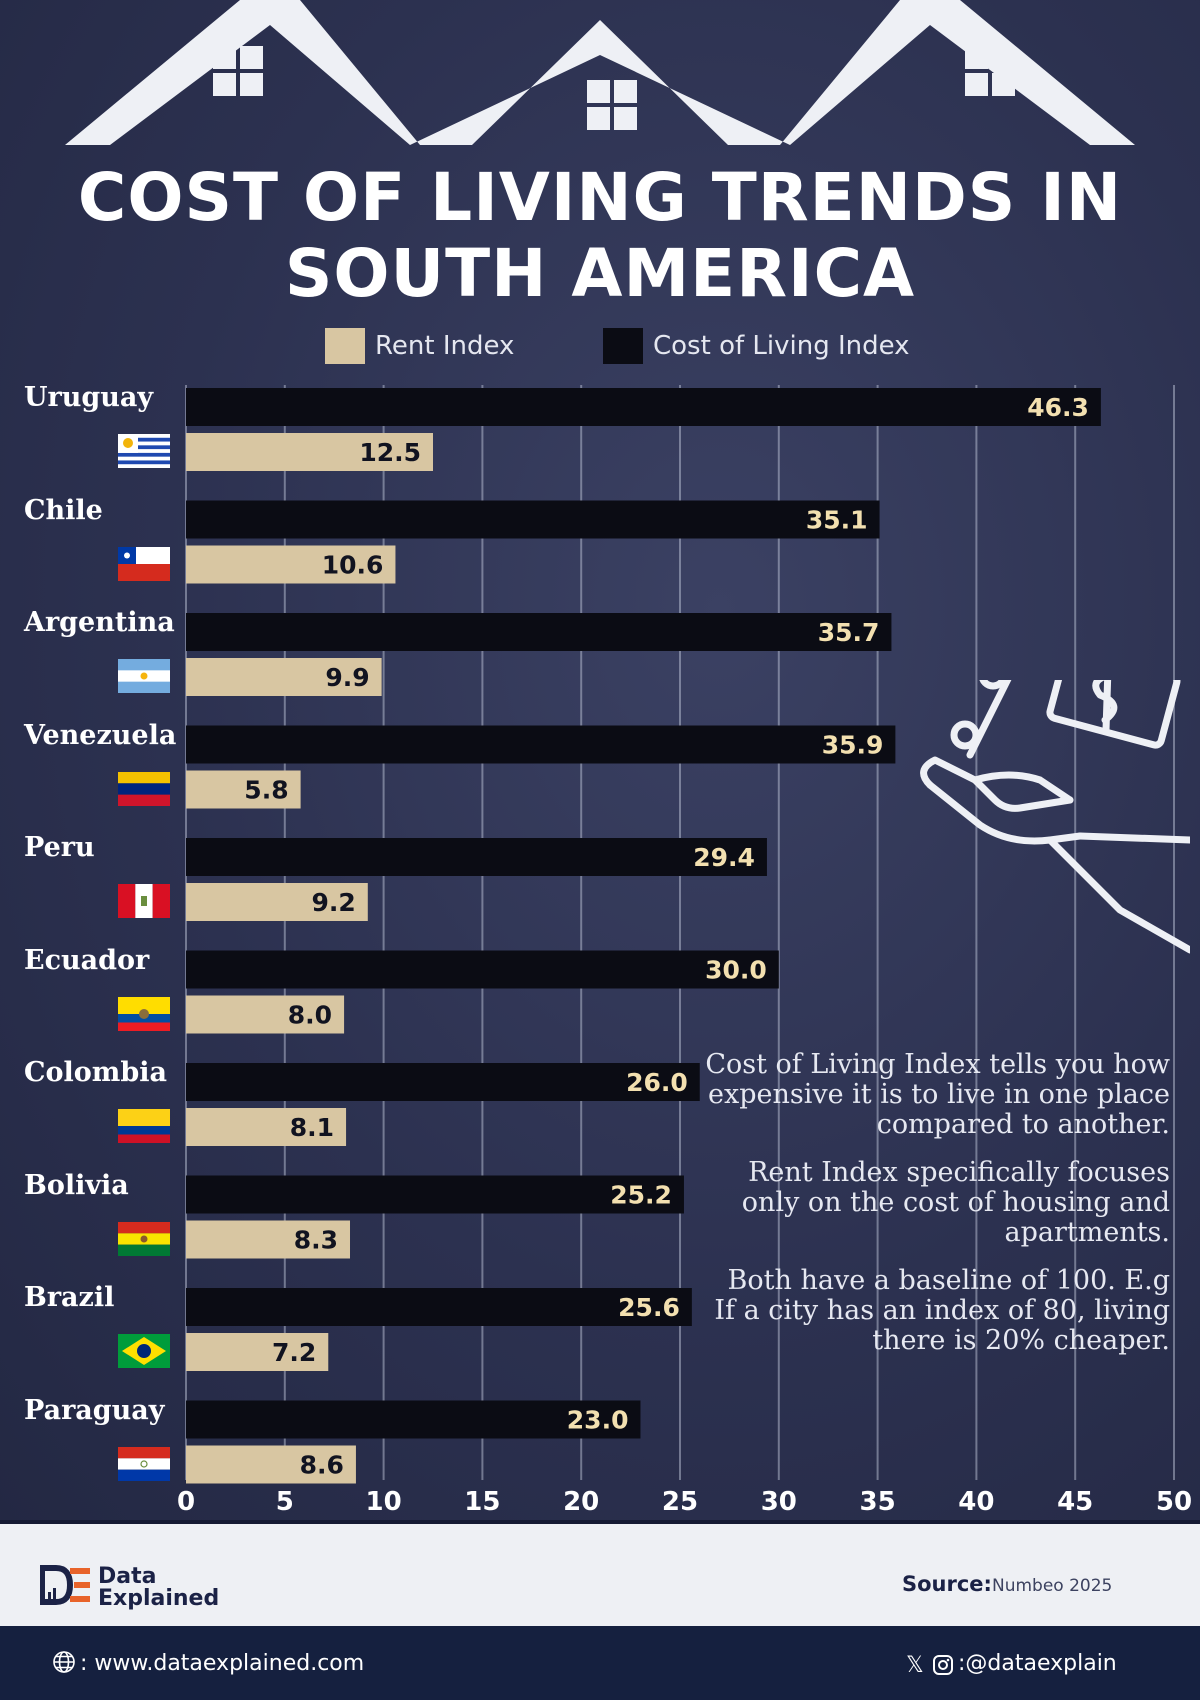  I want to click on data-label-rent-venezuela: 5.8, so click(266, 790).